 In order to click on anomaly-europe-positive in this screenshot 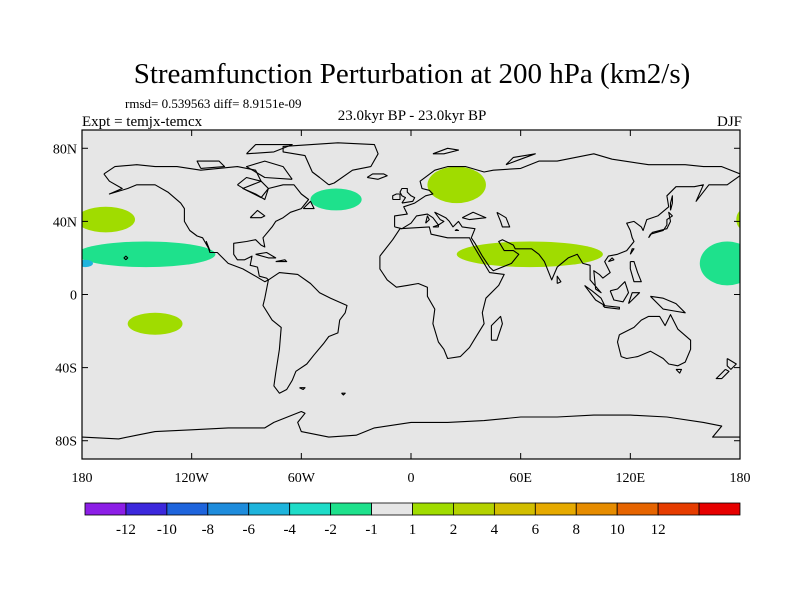, I will do `click(456, 185)`.